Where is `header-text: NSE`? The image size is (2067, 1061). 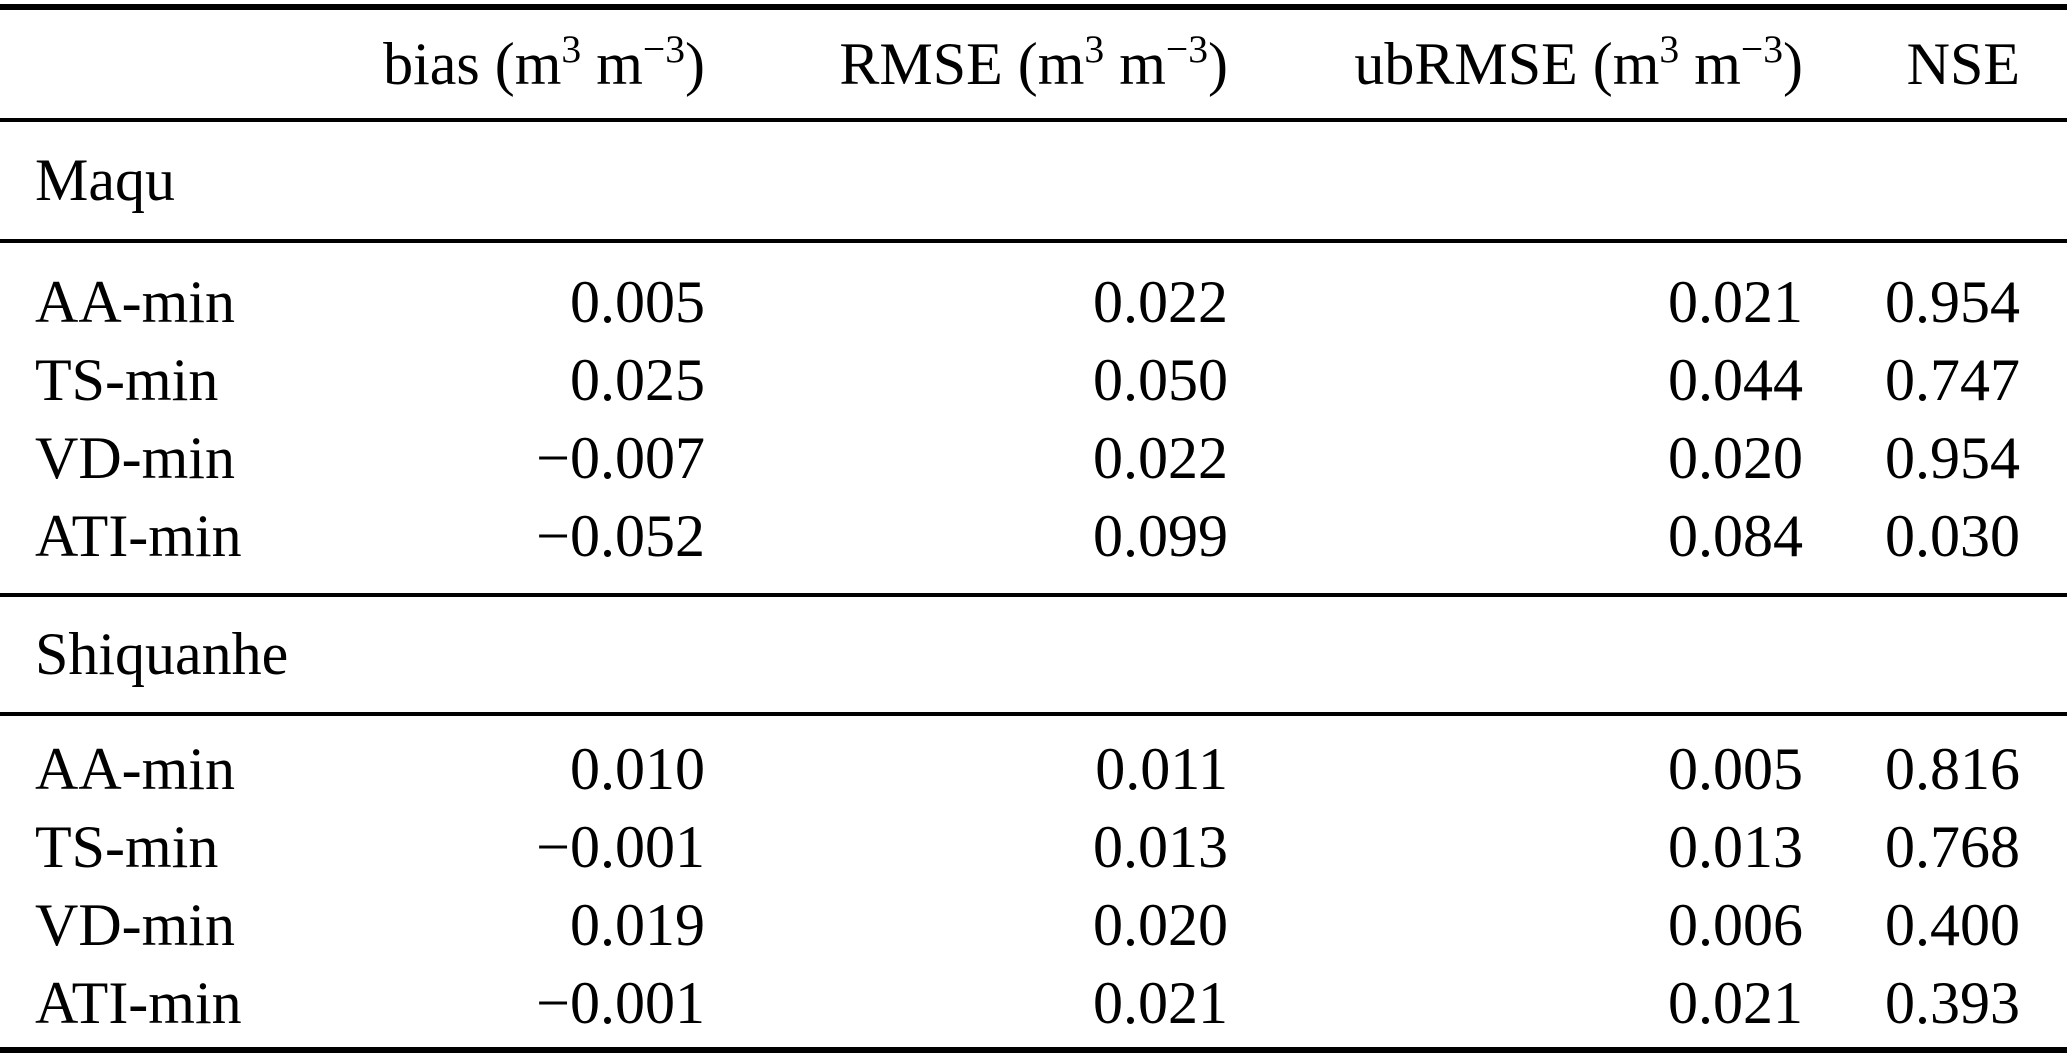 header-text: NSE is located at coordinates (1963, 63).